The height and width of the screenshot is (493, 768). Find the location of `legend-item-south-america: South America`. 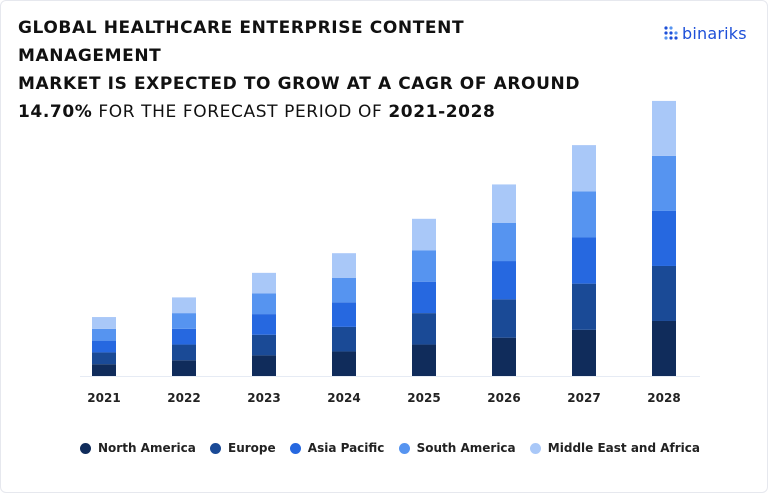

legend-item-south-america: South America is located at coordinates (457, 448).